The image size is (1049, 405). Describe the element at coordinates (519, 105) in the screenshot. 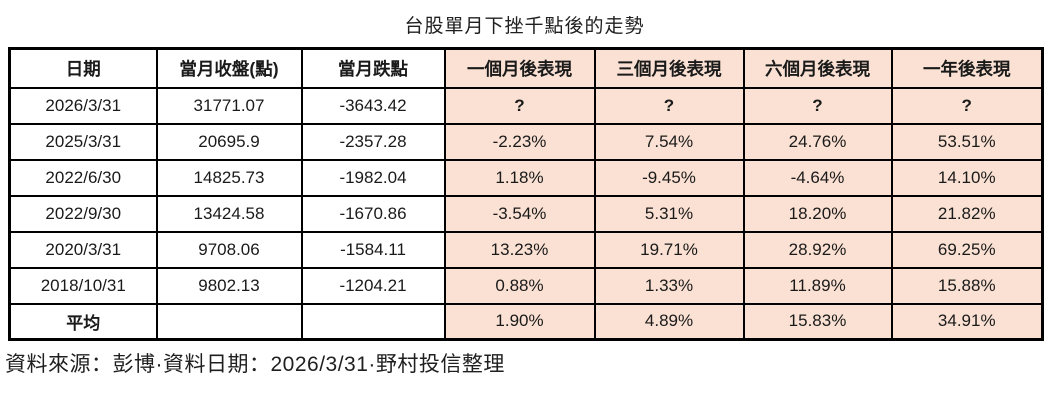

I see `table-cell-1m: ?` at that location.